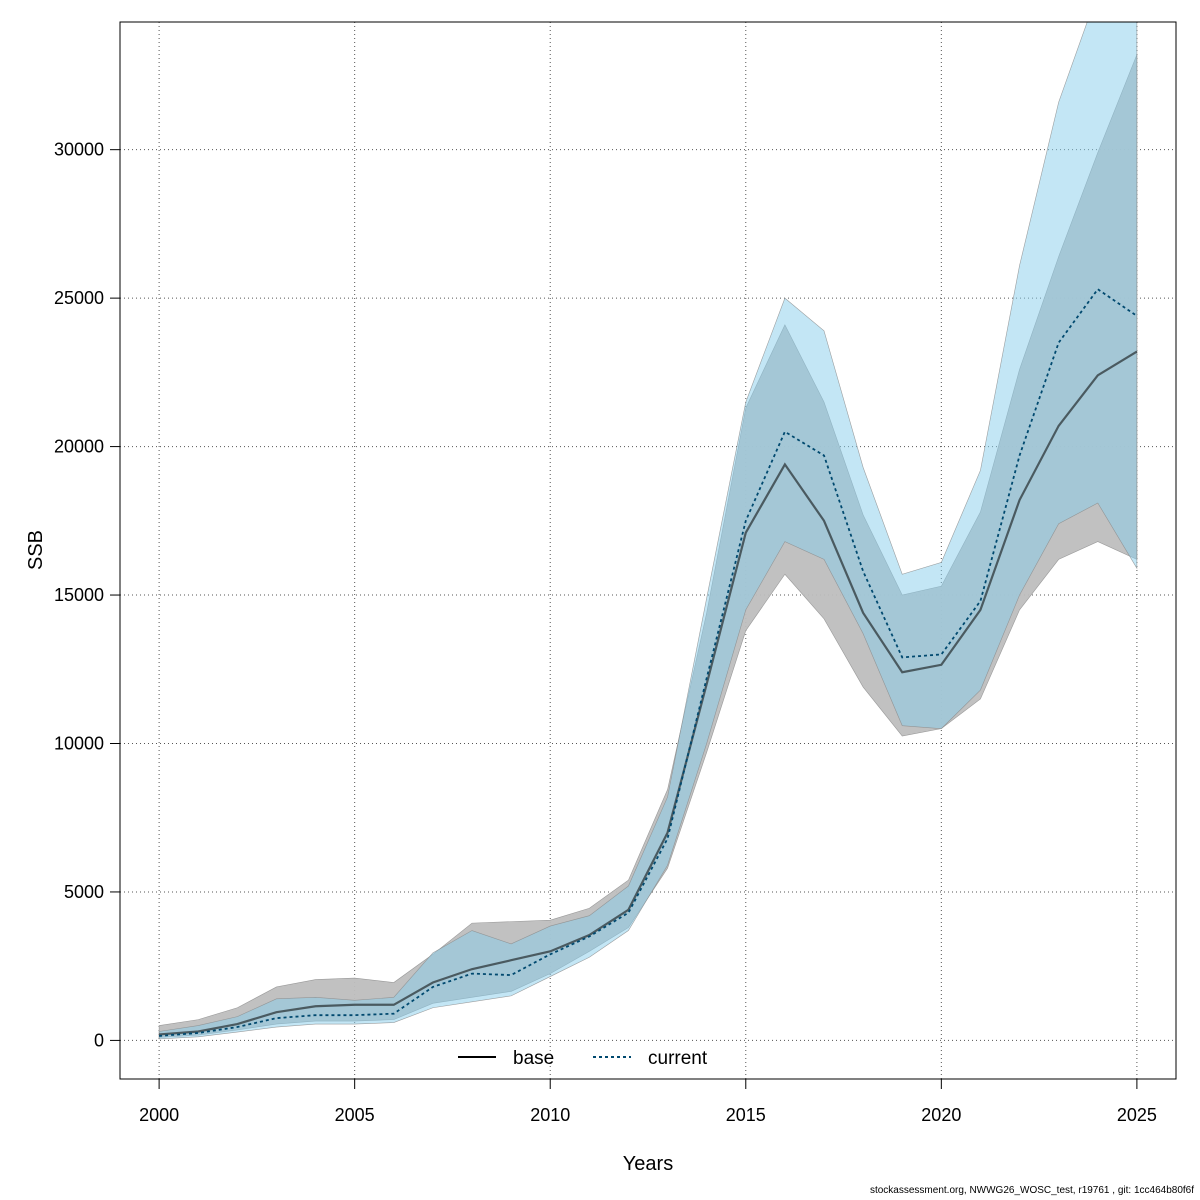 This screenshot has height=1200, width=1200. What do you see at coordinates (159, 1115) in the screenshot?
I see `x-tick-label-2000: 2000` at bounding box center [159, 1115].